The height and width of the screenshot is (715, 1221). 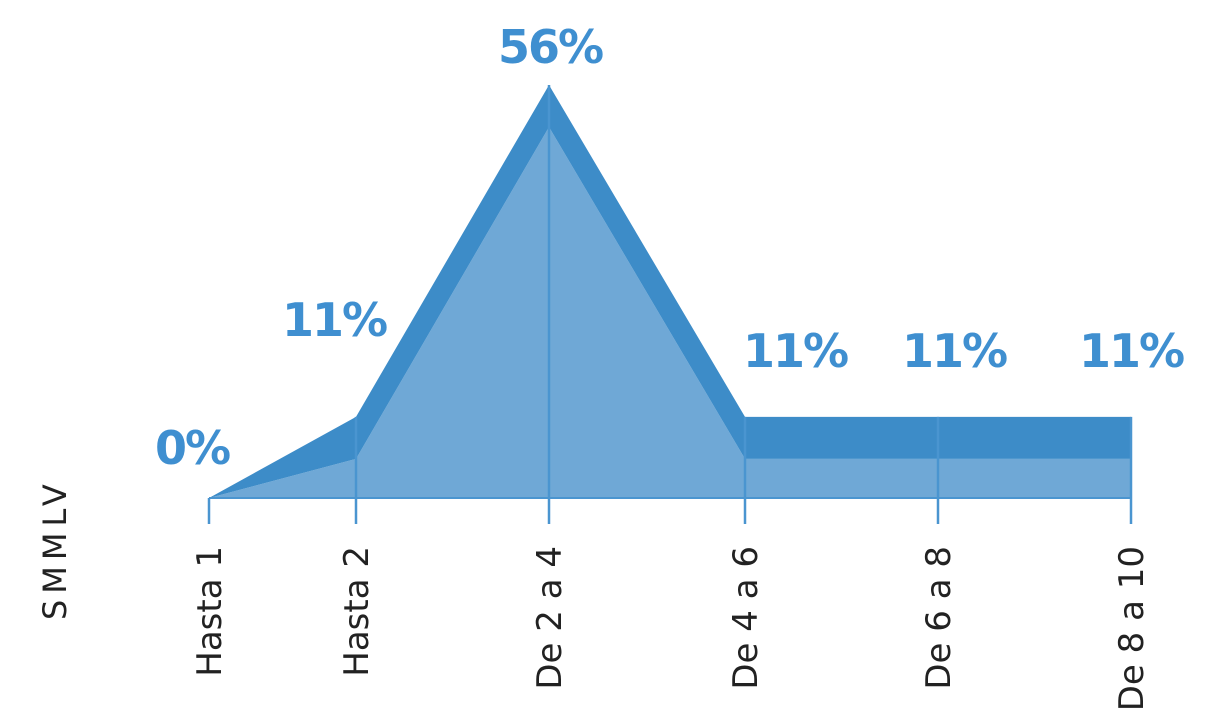 What do you see at coordinates (1132, 628) in the screenshot?
I see `x-tick-label: De 8 a 10` at bounding box center [1132, 628].